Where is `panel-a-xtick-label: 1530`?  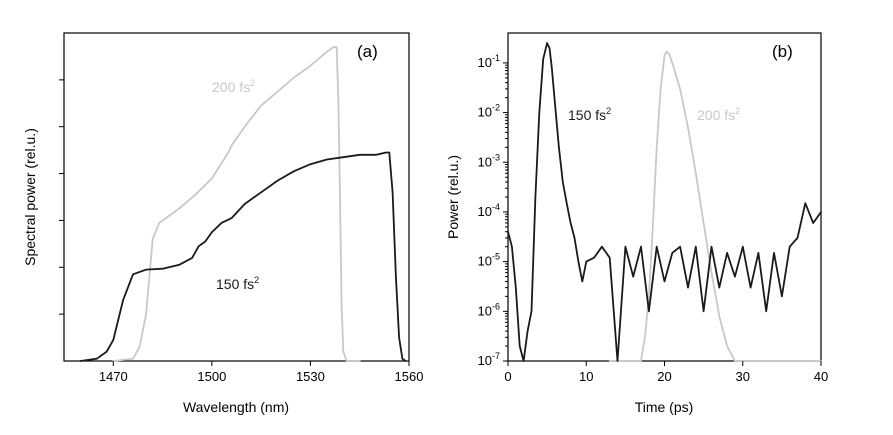 panel-a-xtick-label: 1530 is located at coordinates (310, 376).